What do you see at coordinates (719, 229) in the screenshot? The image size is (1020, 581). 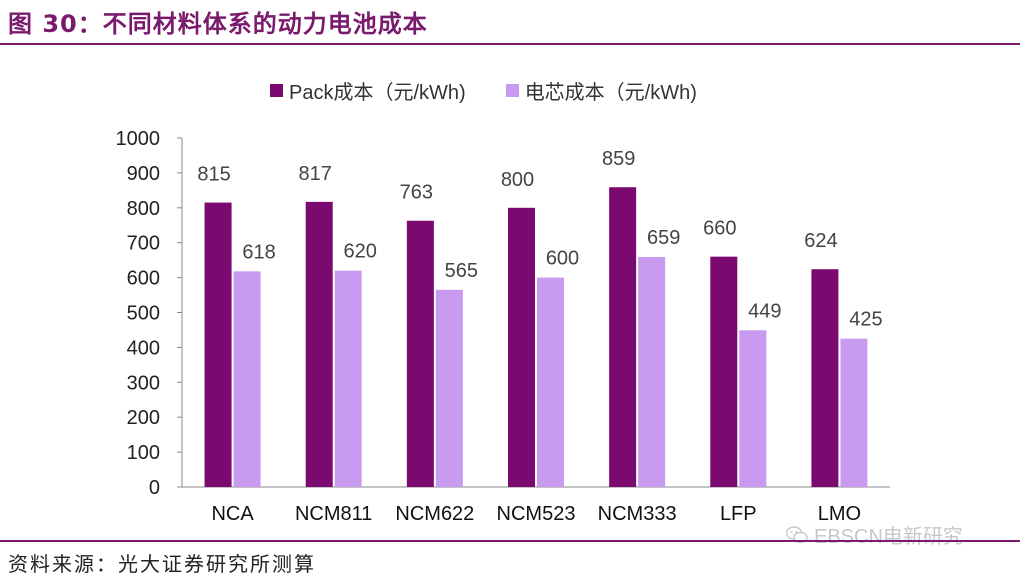 I see `data-label-pack: 660` at bounding box center [719, 229].